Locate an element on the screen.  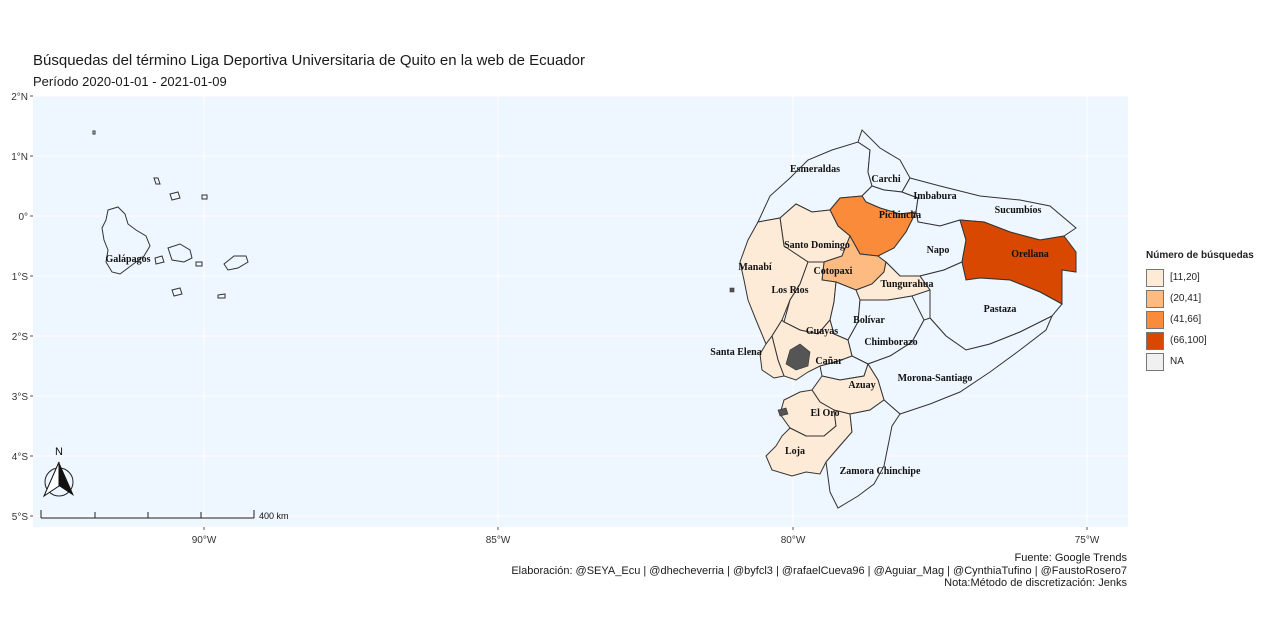
province-label: Pastaza is located at coordinates (1000, 309).